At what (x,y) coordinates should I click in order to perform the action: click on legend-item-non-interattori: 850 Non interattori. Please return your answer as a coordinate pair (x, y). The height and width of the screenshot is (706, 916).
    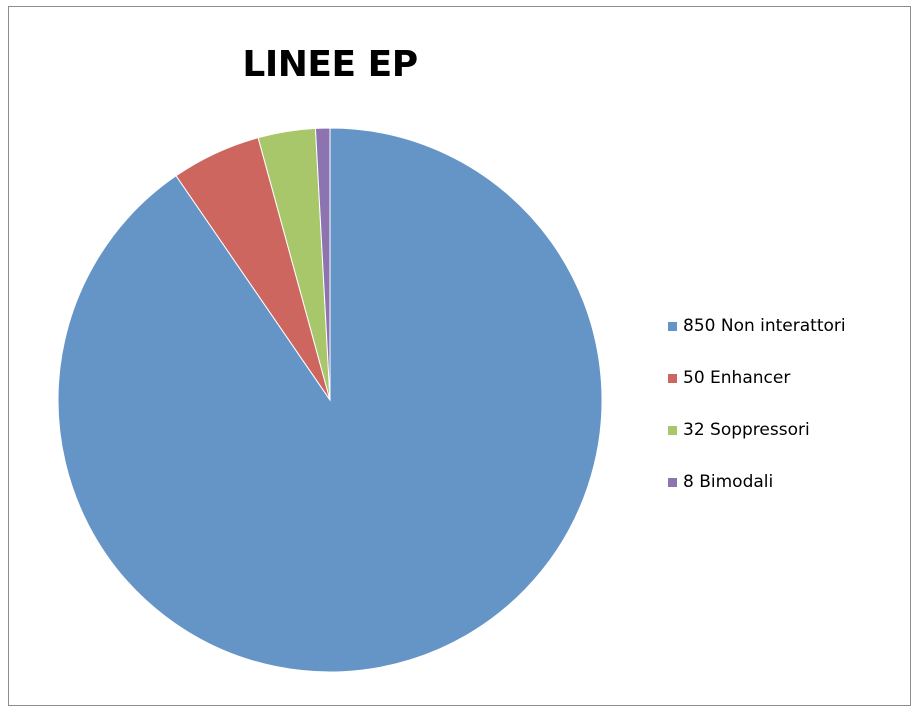
    Looking at the image, I should click on (788, 326).